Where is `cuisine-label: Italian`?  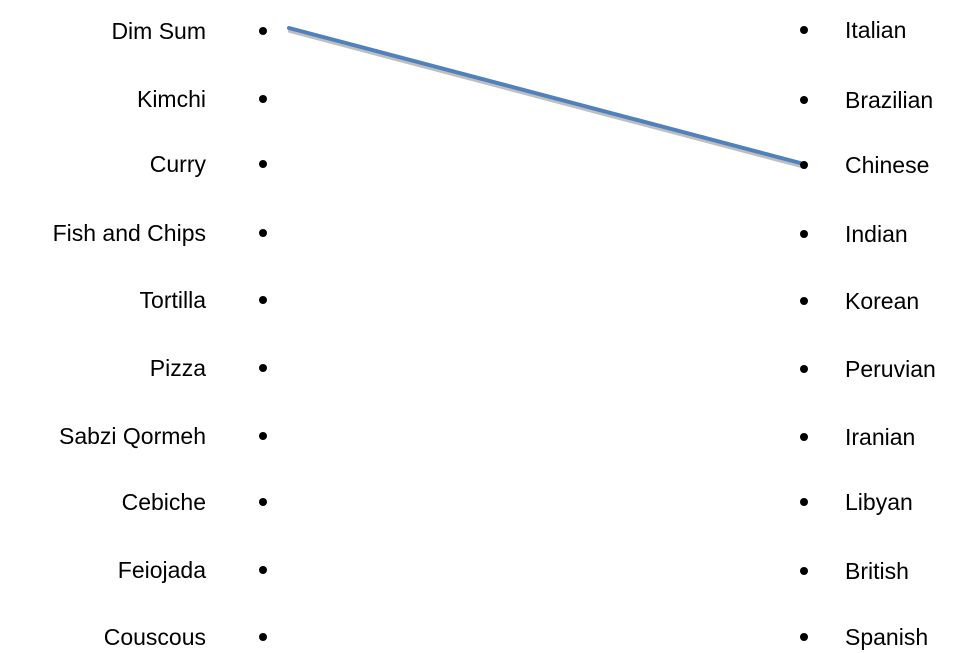
cuisine-label: Italian is located at coordinates (876, 30).